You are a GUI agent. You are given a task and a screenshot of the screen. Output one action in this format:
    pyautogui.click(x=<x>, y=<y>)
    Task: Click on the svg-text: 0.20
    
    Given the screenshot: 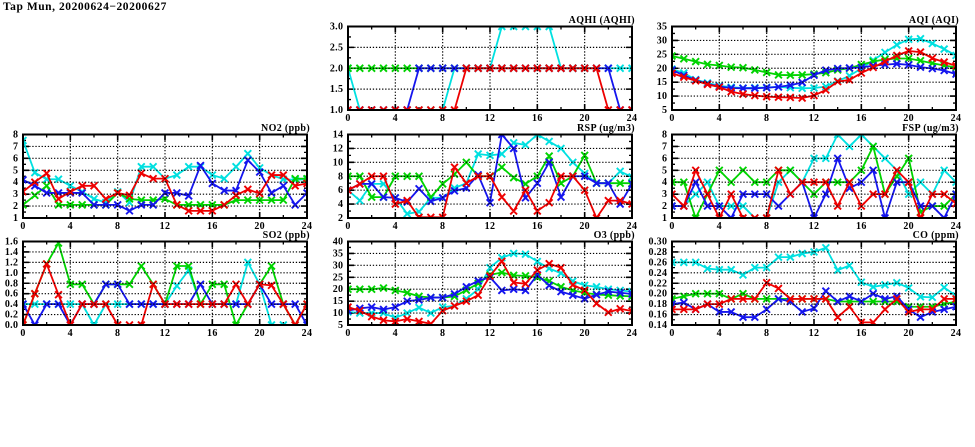 What is the action you would take?
    pyautogui.click(x=657, y=294)
    